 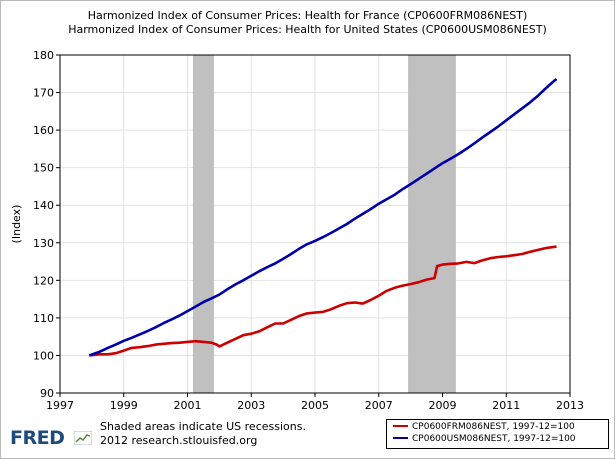 I want to click on x-tick-label: 1999, so click(x=124, y=405).